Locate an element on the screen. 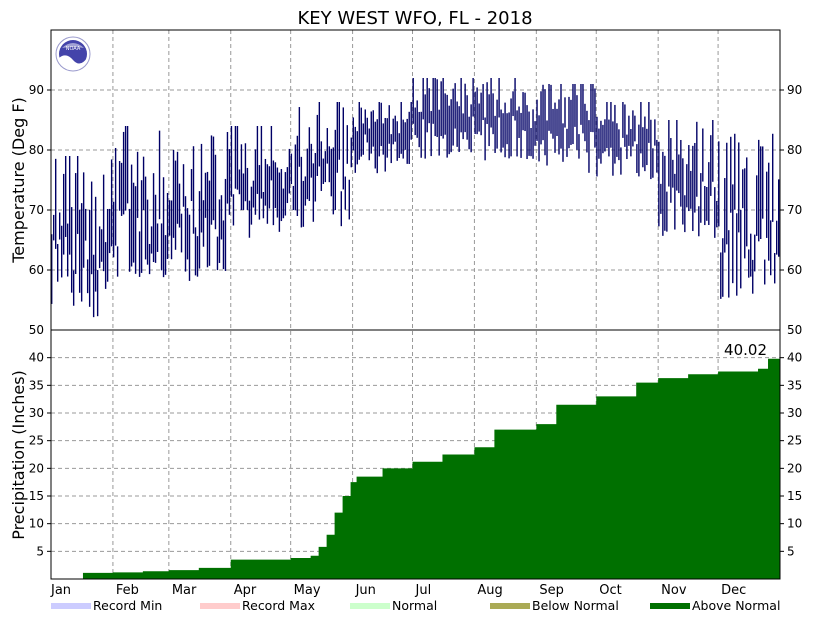  month-tick-label: Sep is located at coordinates (551, 590).